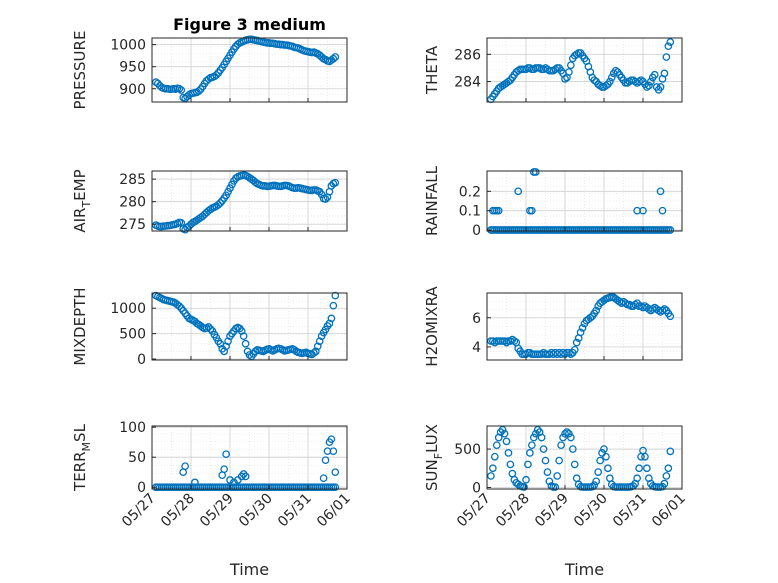 Image resolution: width=778 pixels, height=583 pixels. I want to click on y-tick-label: 286, so click(467, 55).